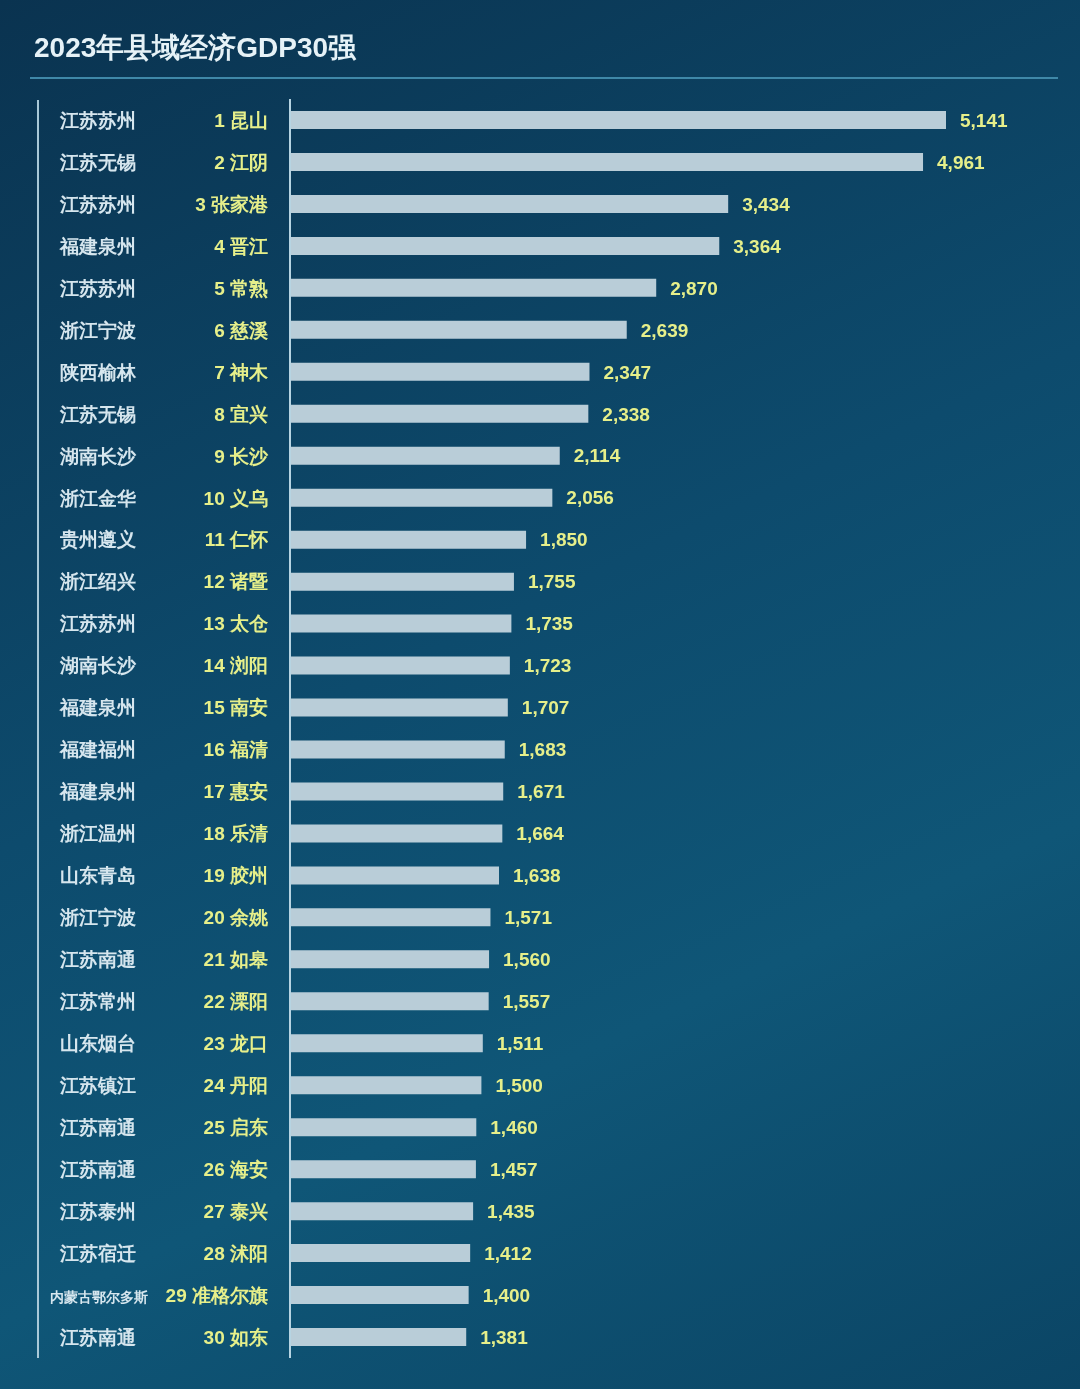  What do you see at coordinates (164, 288) in the screenshot?
I see `category-label: 江苏苏州 5 常熟` at bounding box center [164, 288].